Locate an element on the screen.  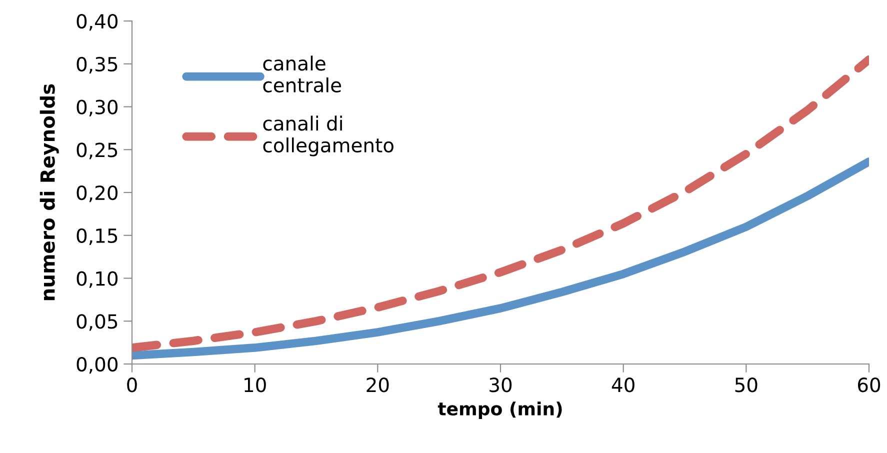
x-tick-label: 0 is located at coordinates (132, 385).